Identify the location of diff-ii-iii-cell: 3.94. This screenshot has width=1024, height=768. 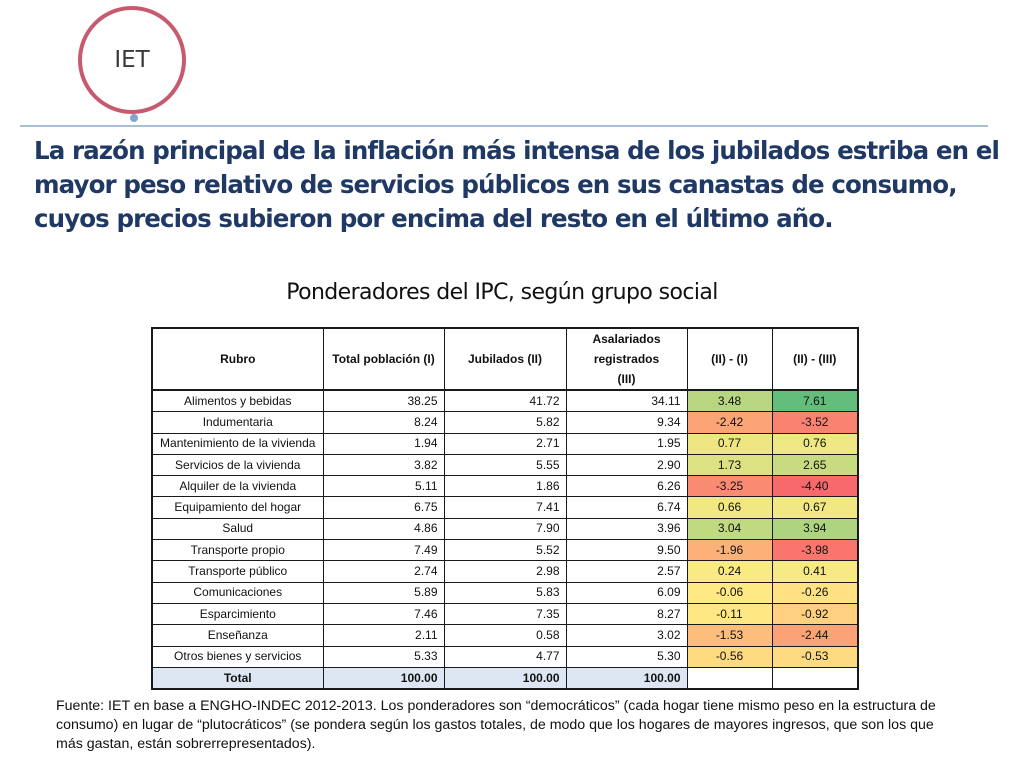
(815, 529).